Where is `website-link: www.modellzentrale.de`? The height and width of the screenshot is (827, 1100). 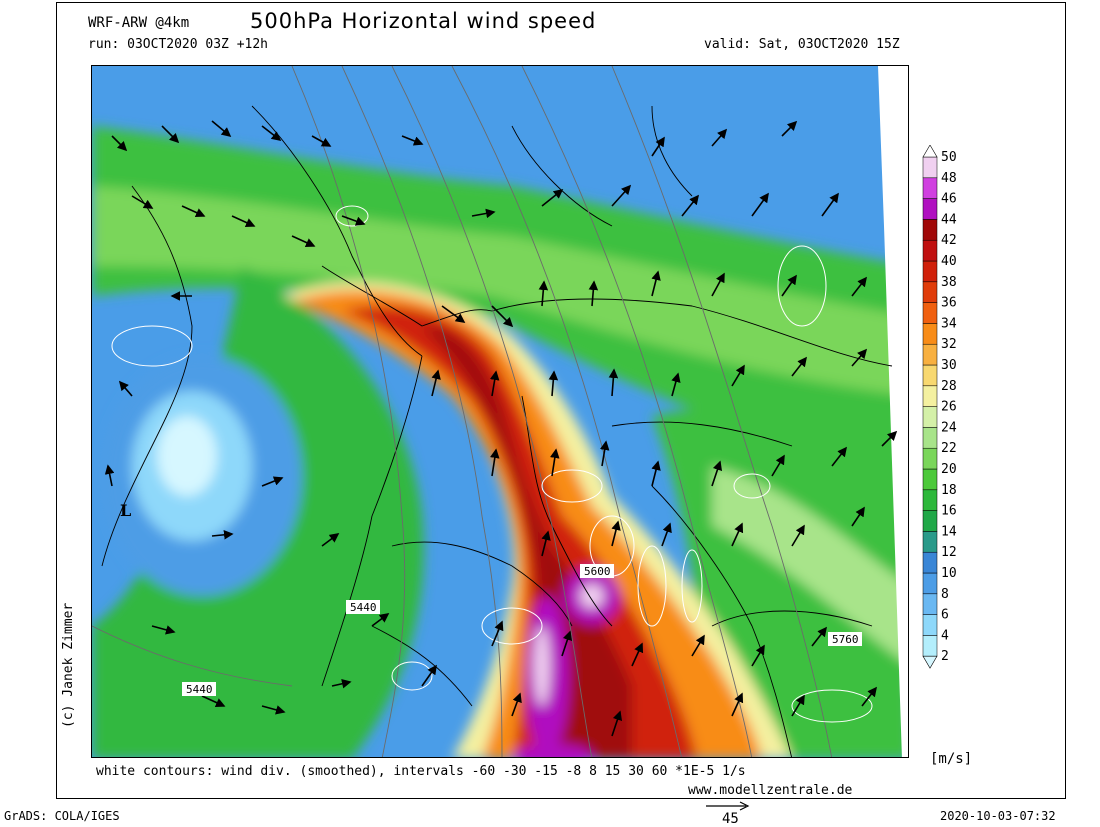
website-link: www.modellzentrale.de is located at coordinates (770, 790).